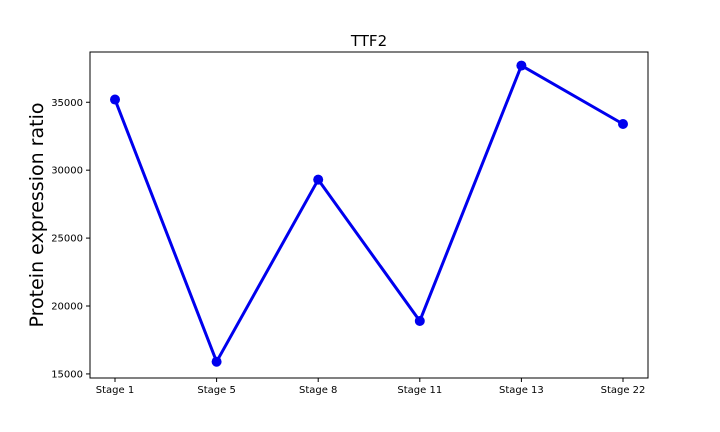  I want to click on y-axis-ticks: 15000 20000 25000 30000 35000, so click(70, 239).